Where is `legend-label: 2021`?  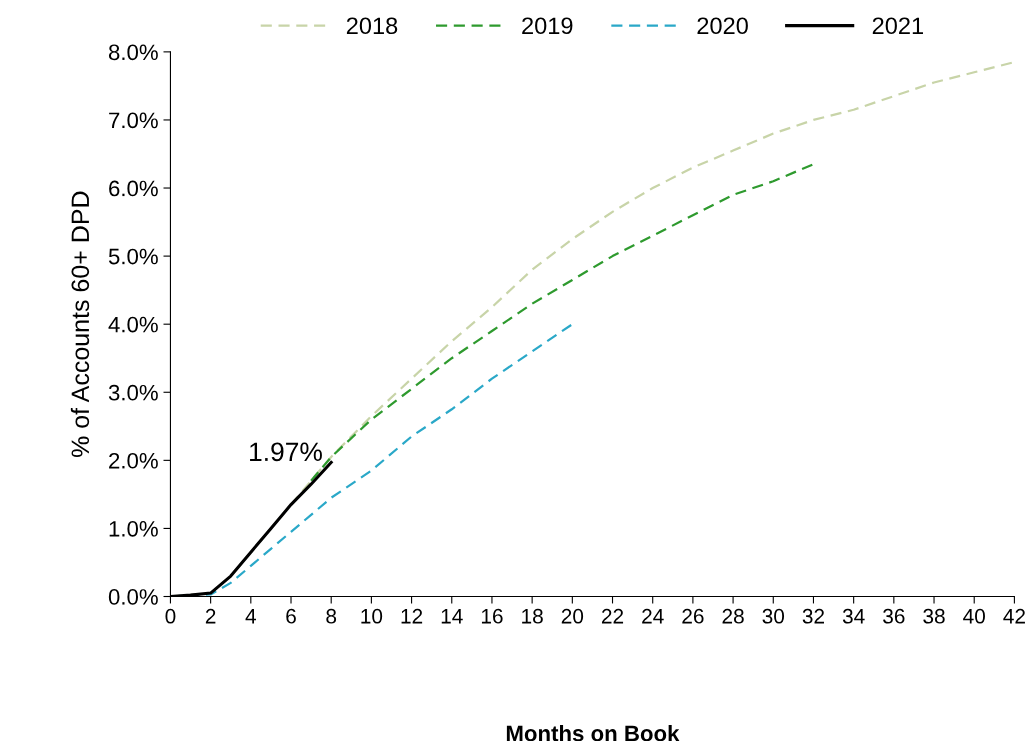
legend-label: 2021 is located at coordinates (897, 26).